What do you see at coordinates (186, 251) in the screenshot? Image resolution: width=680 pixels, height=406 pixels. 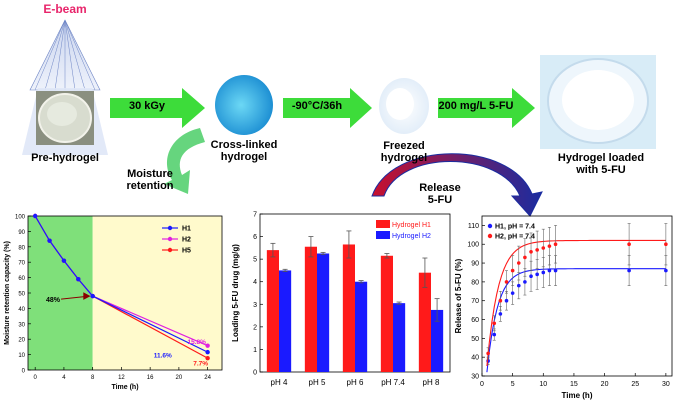 I see `legend-label: H5` at bounding box center [186, 251].